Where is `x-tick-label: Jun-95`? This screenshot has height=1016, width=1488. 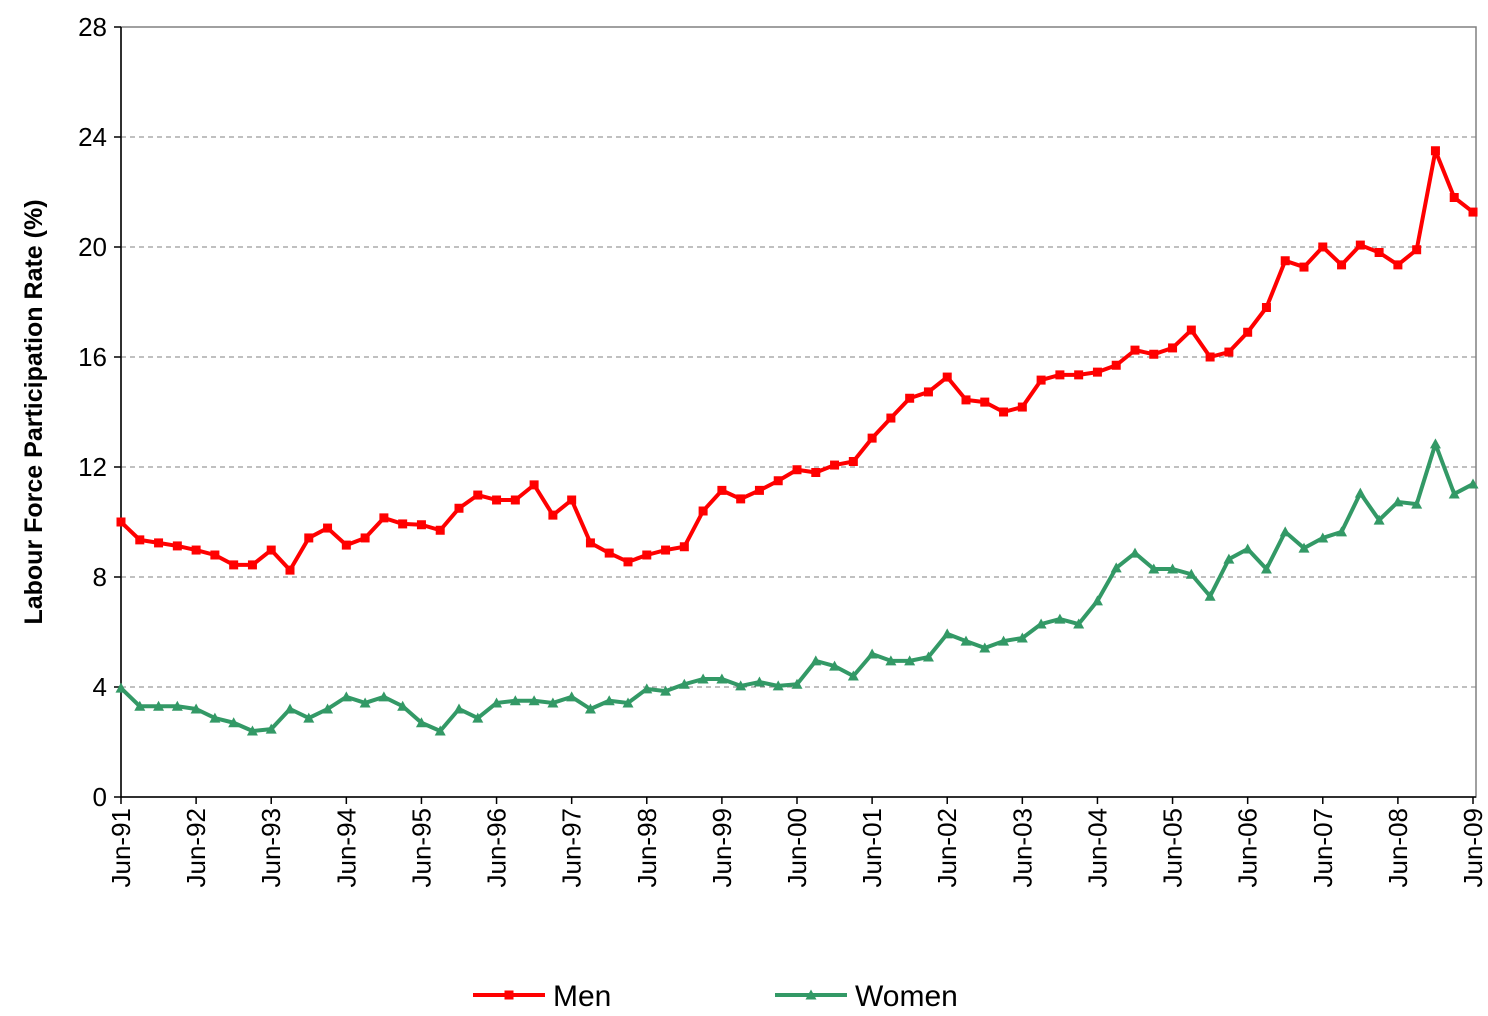
x-tick-label: Jun-95 is located at coordinates (421, 848).